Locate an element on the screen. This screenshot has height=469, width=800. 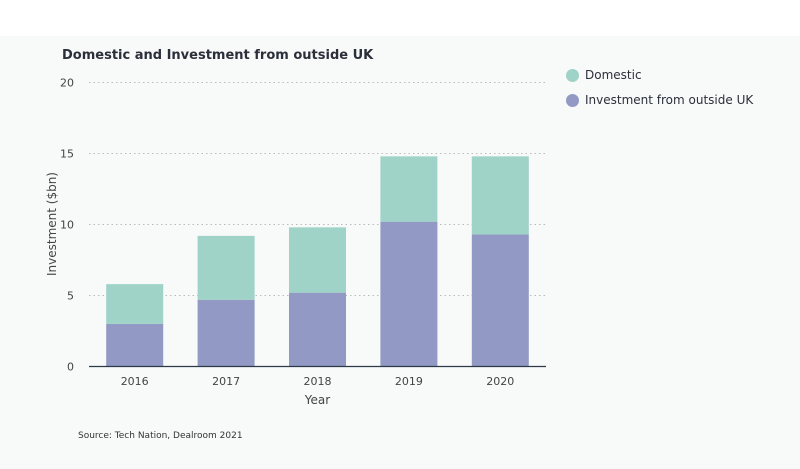
x-tick-label: 2020 is located at coordinates (500, 381).